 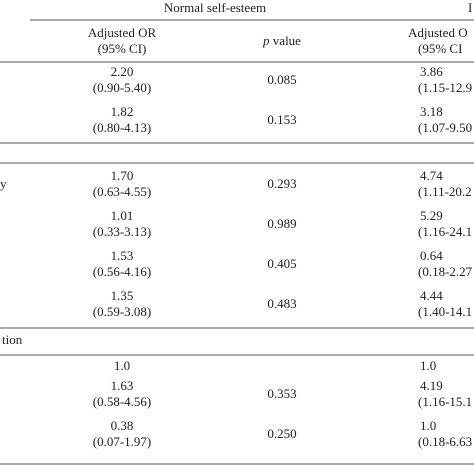 What do you see at coordinates (122, 175) in the screenshot?
I see `cell: 1.70` at bounding box center [122, 175].